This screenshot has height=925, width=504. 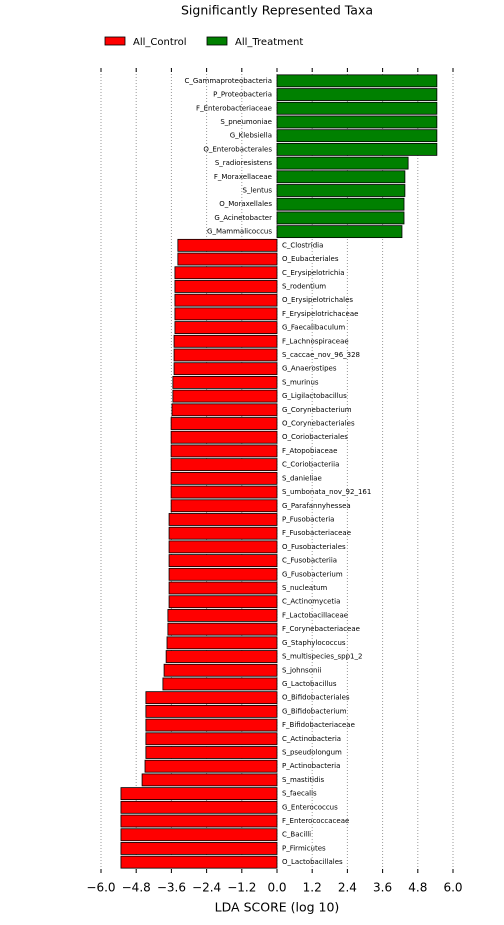 I want to click on category-label: G_Lactobacillus, so click(x=309, y=684).